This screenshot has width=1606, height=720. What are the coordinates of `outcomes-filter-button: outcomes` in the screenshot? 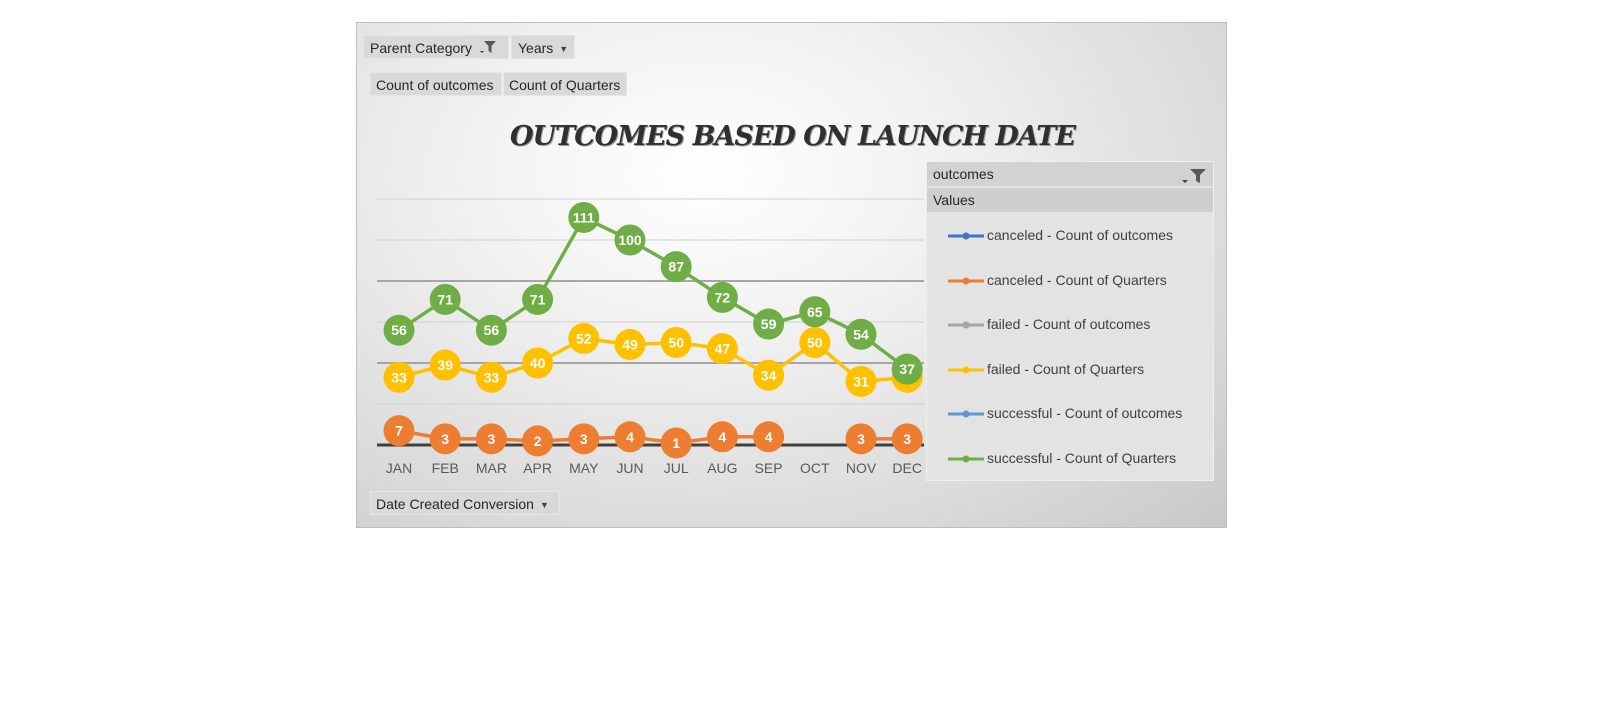 It's located at (1070, 174).